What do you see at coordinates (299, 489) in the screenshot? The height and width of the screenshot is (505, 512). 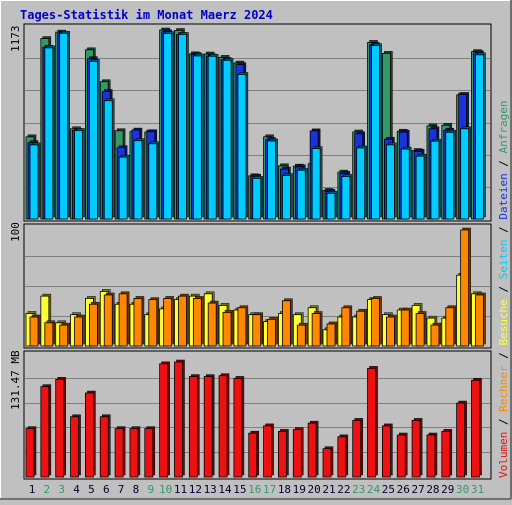 I see `day-label-19: 19` at bounding box center [299, 489].